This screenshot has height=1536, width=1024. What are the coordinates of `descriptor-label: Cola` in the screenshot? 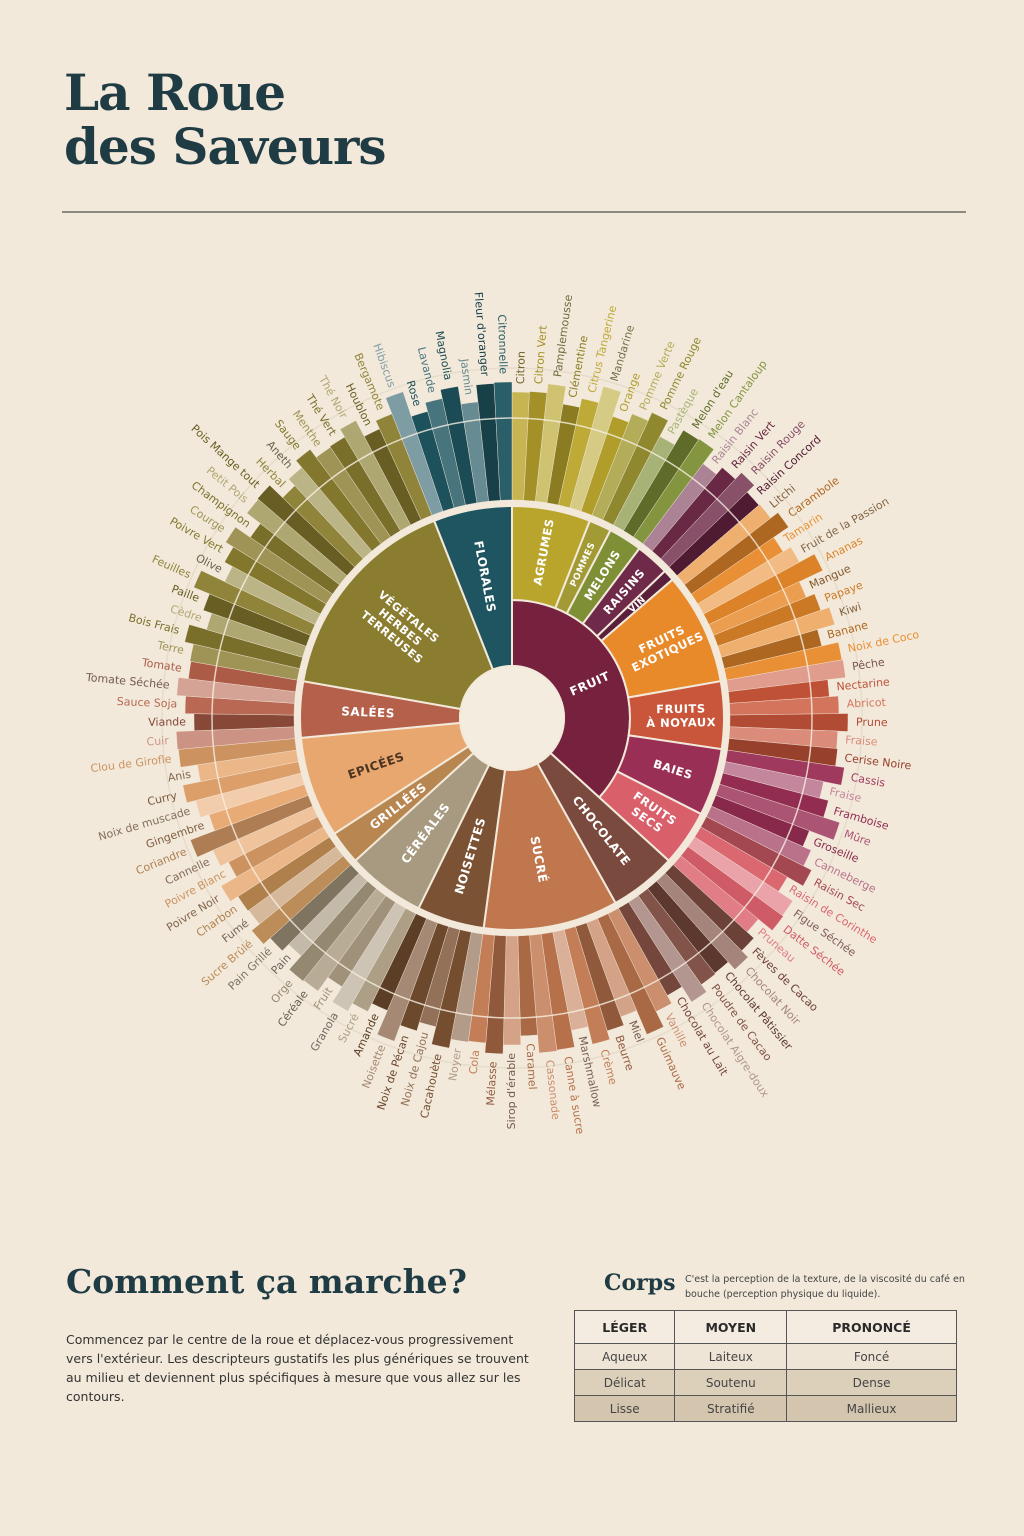 It's located at (475, 1061).